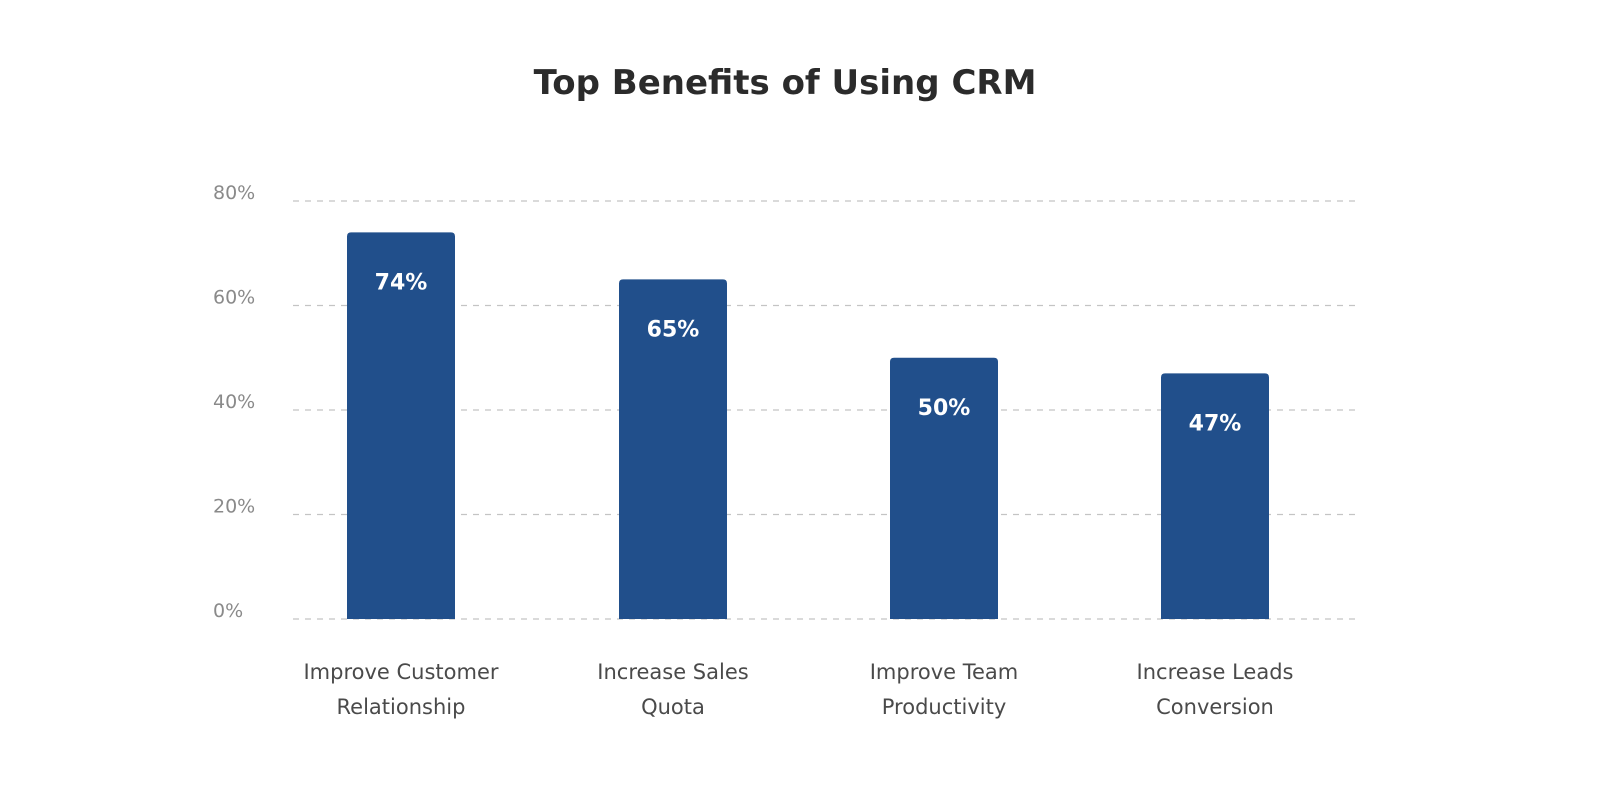 The image size is (1600, 791). What do you see at coordinates (673, 707) in the screenshot?
I see `x-tick-label: Quota` at bounding box center [673, 707].